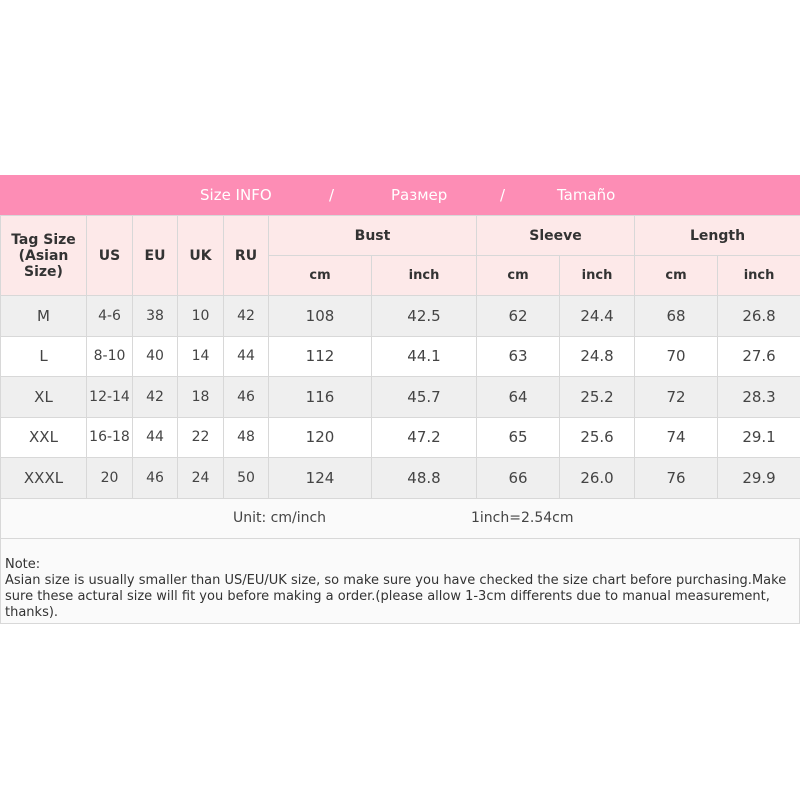  Describe the element at coordinates (320, 316) in the screenshot. I see `table-cell: 108` at that location.